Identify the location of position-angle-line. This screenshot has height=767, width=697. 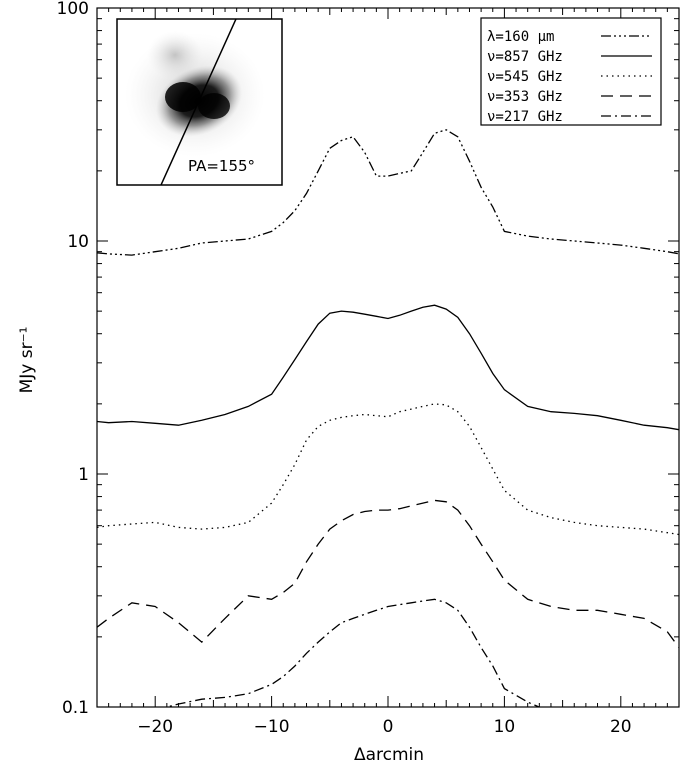
(198, 102).